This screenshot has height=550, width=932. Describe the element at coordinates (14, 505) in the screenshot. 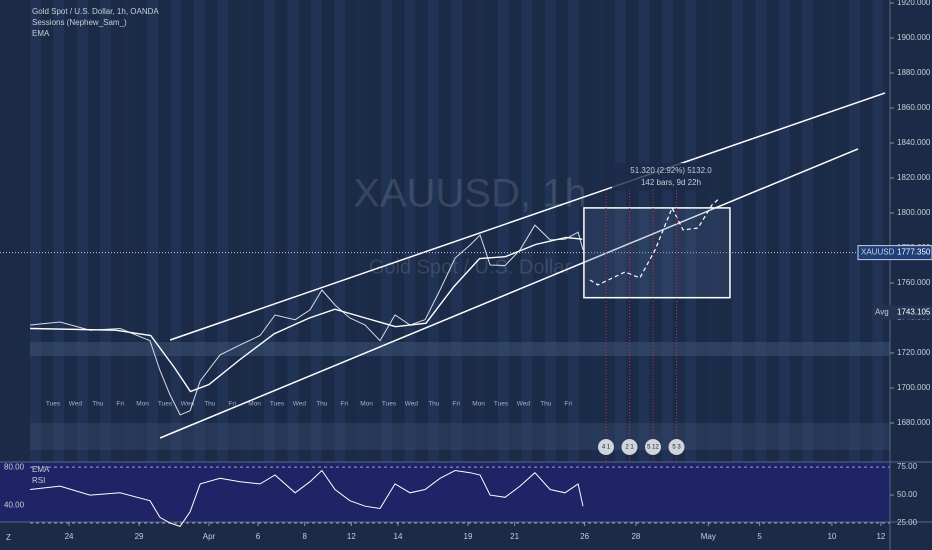

I see `y-left-tick-label: 40.00` at that location.